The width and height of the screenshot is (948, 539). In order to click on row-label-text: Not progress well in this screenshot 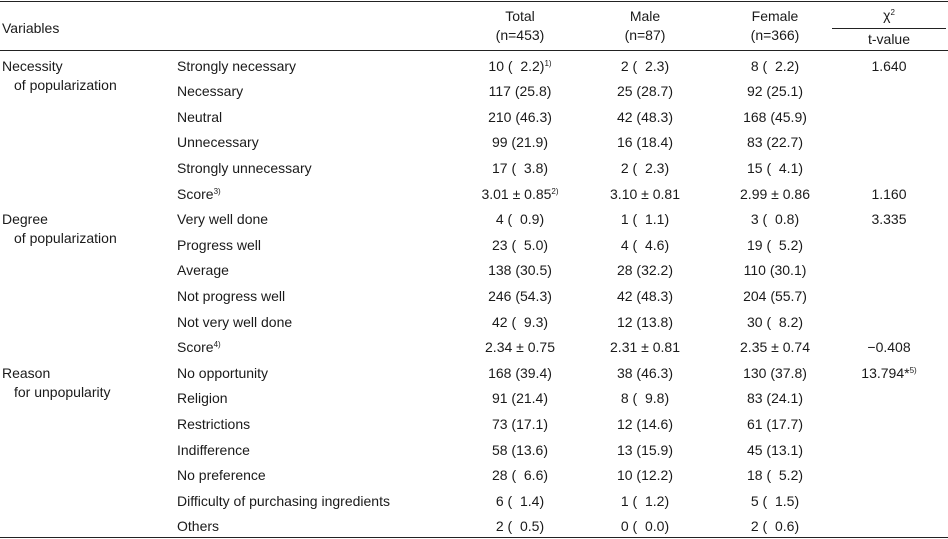, I will do `click(231, 295)`.